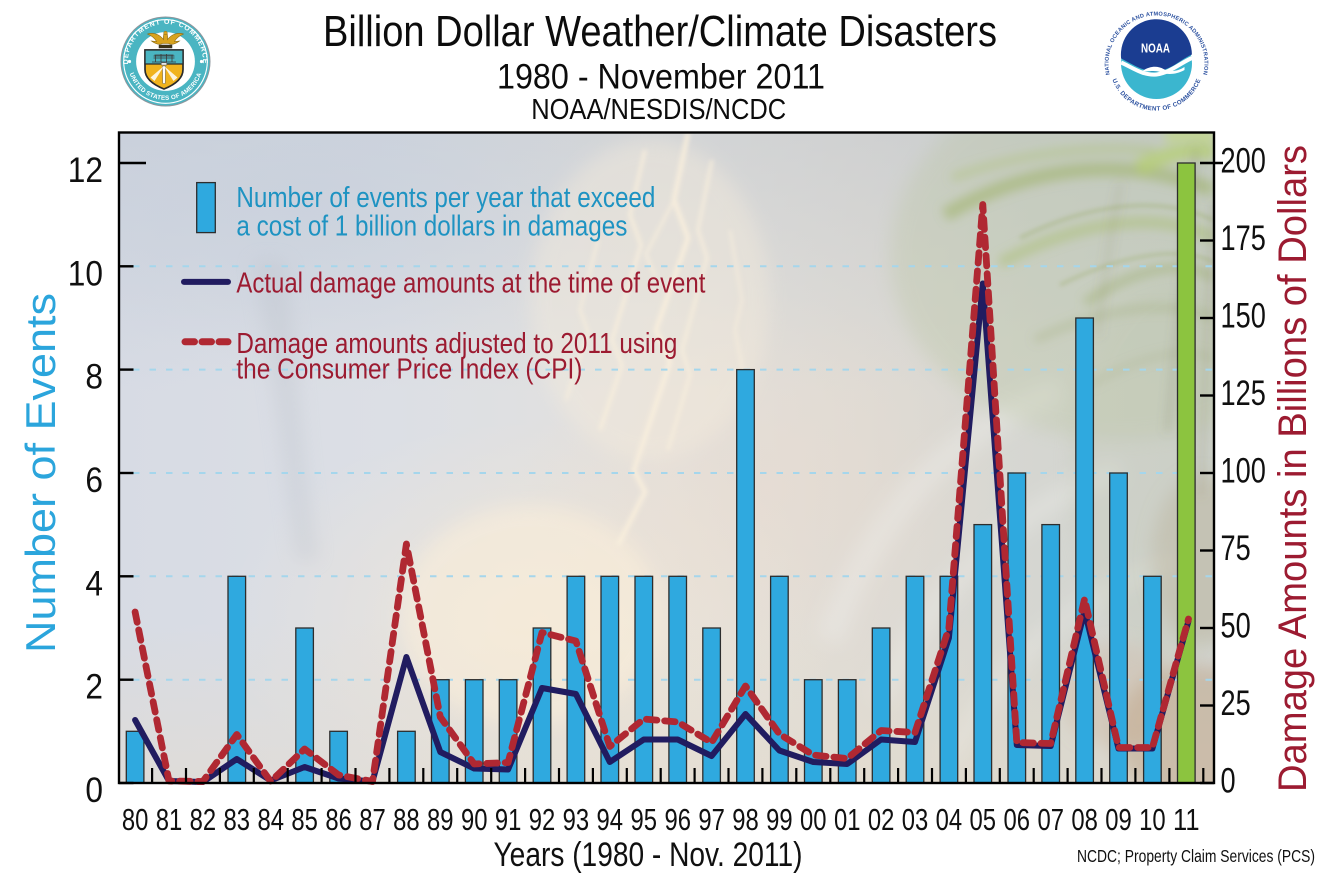 This screenshot has width=1330, height=890. What do you see at coordinates (440, 819) in the screenshot?
I see `svg-text: 89` at bounding box center [440, 819].